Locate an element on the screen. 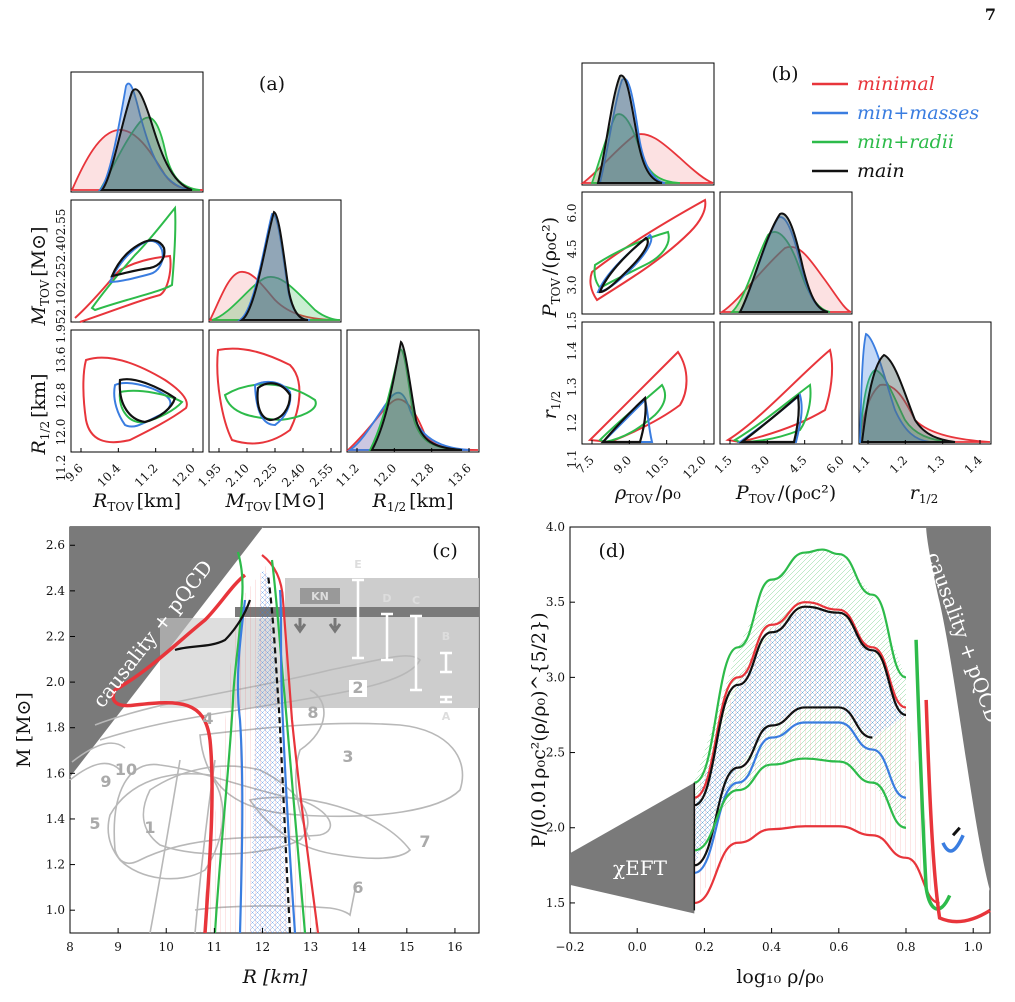  d-xtick-2: 0.2 is located at coordinates (704, 947).